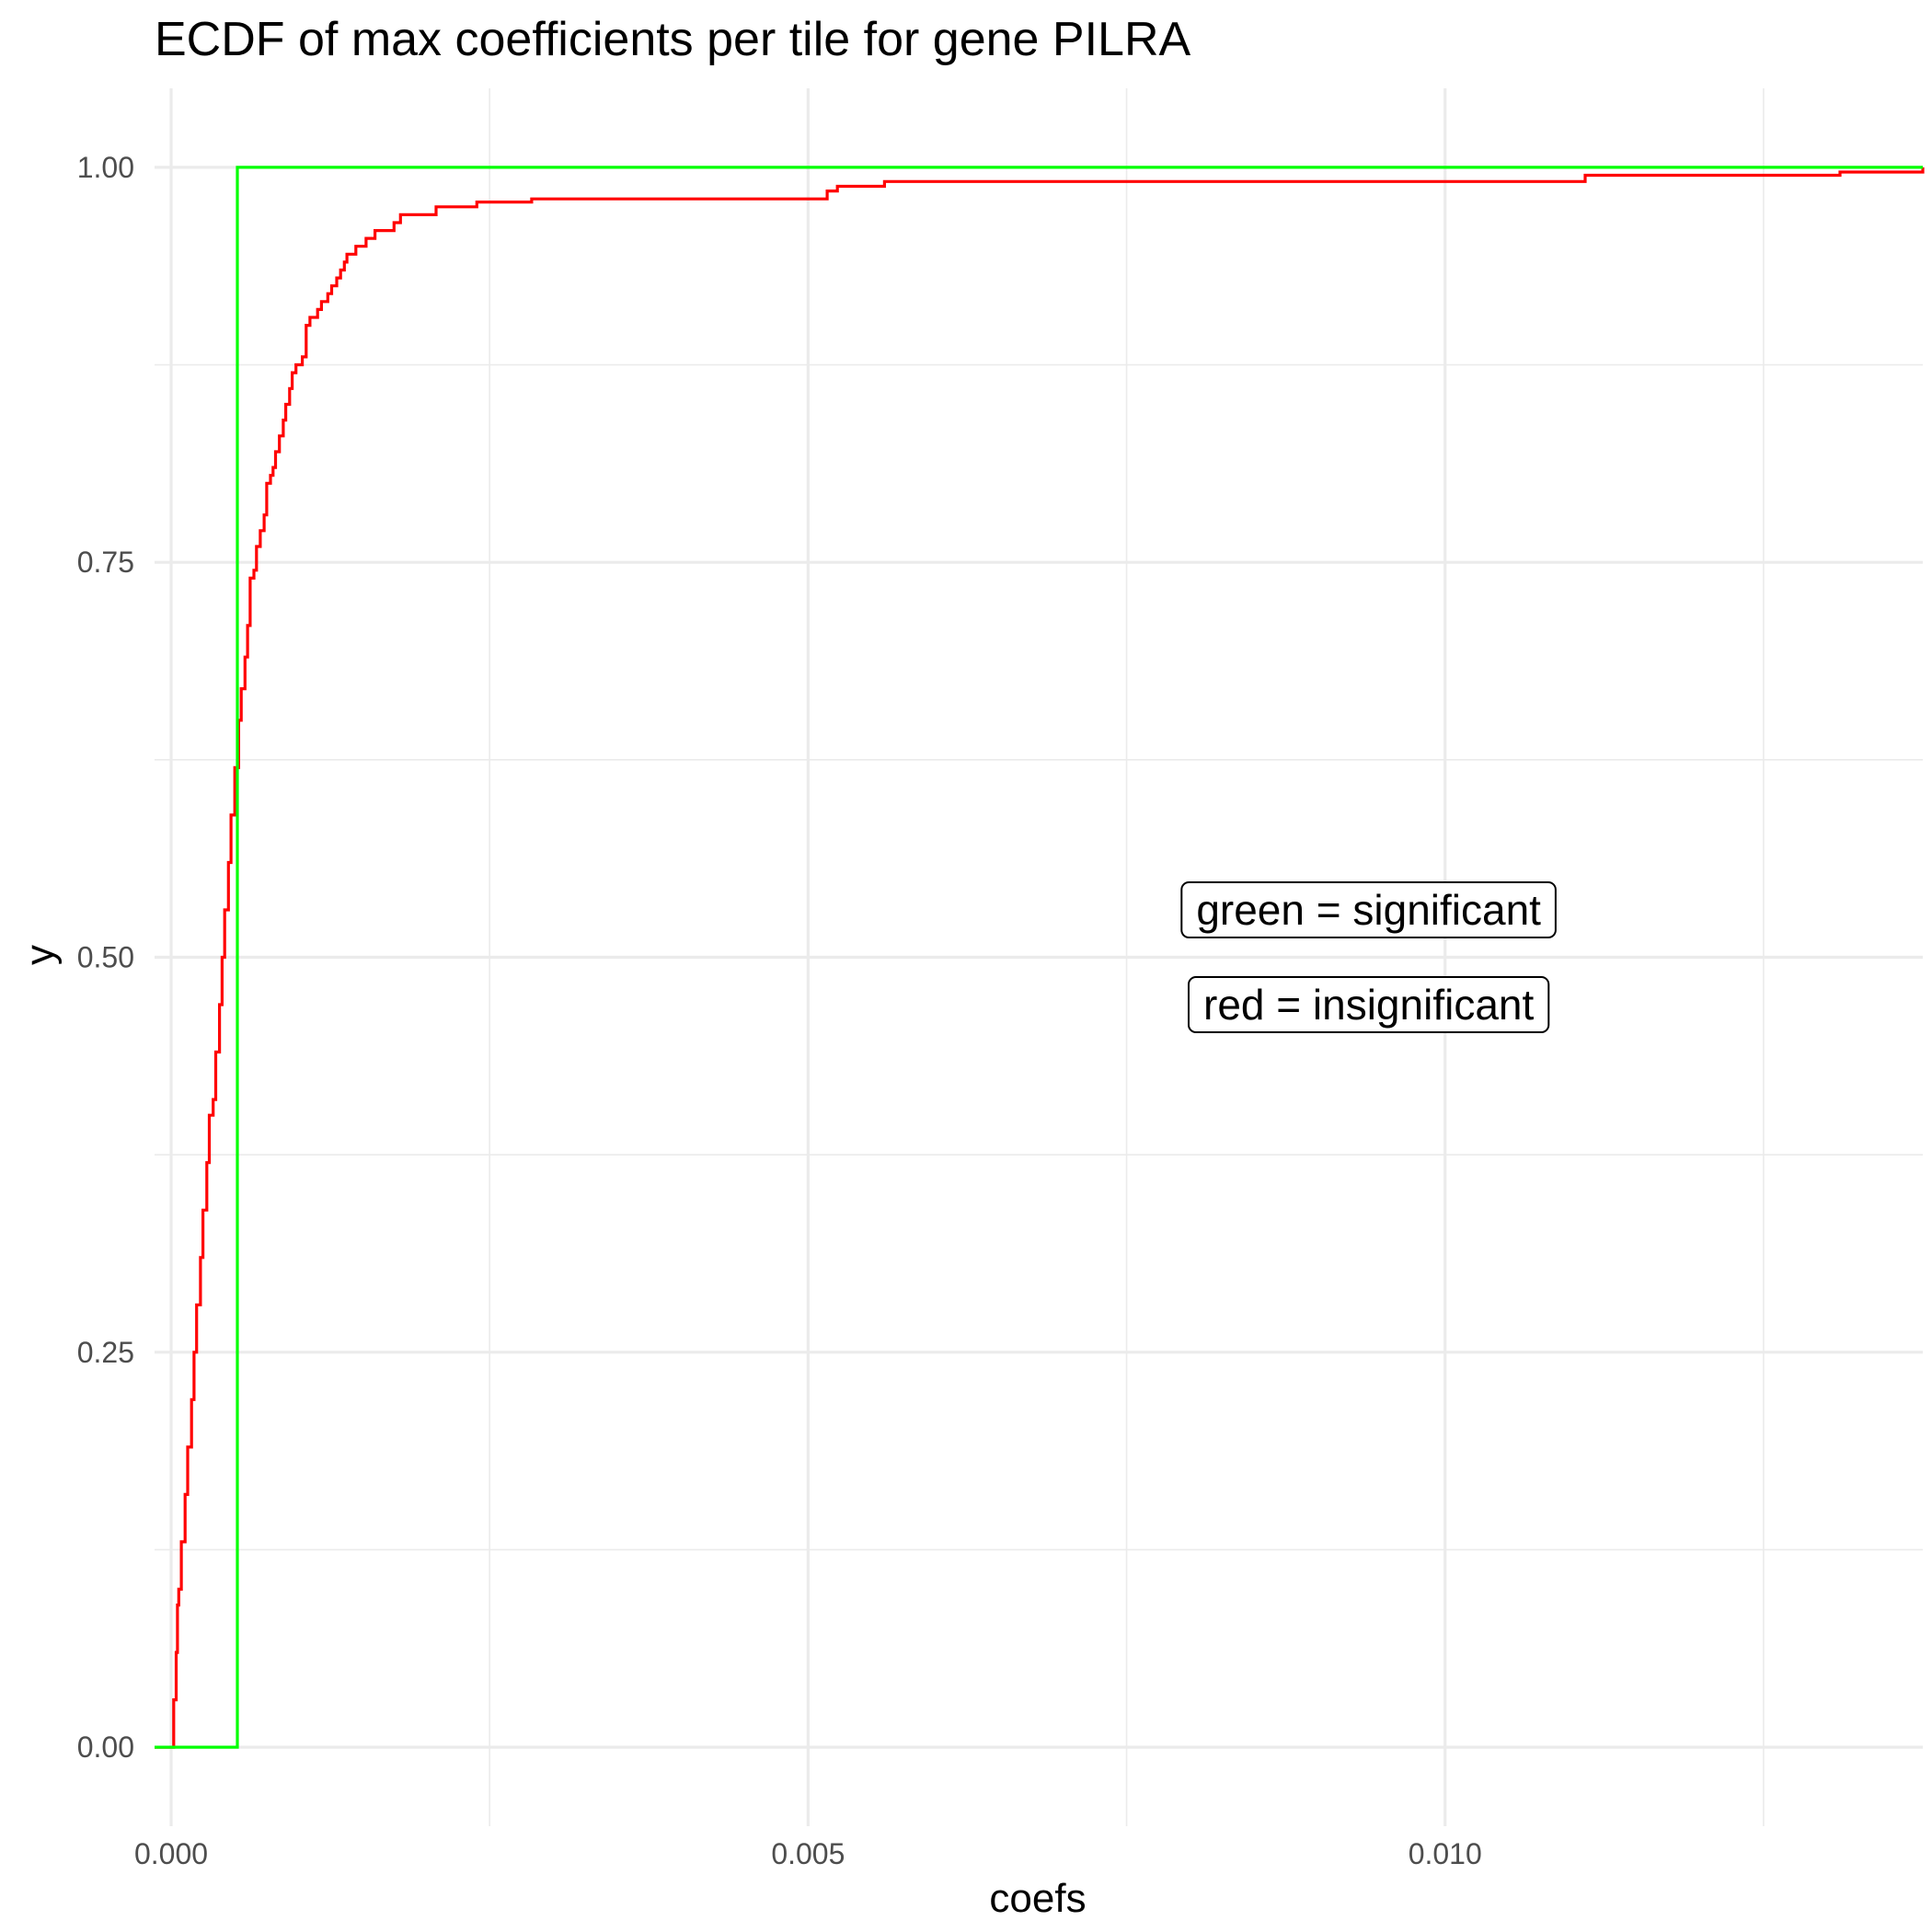  Describe the element at coordinates (105, 1747) in the screenshot. I see `y-tick-label-0: 0.00` at that location.